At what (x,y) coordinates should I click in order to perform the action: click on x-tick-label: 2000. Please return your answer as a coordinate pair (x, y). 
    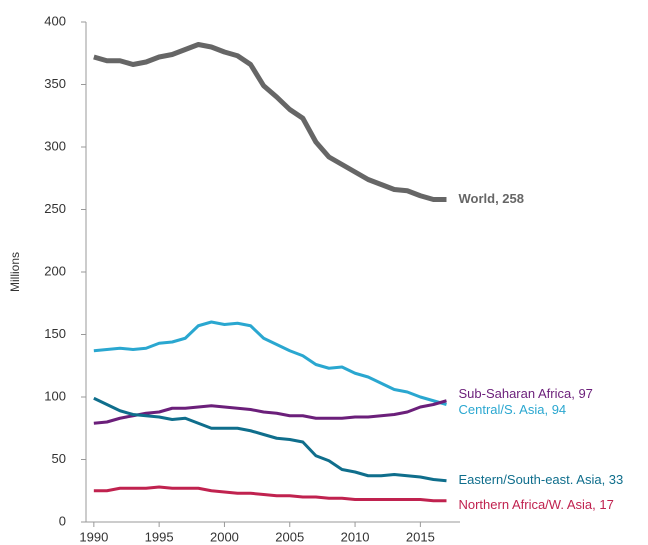
    Looking at the image, I should click on (224, 536).